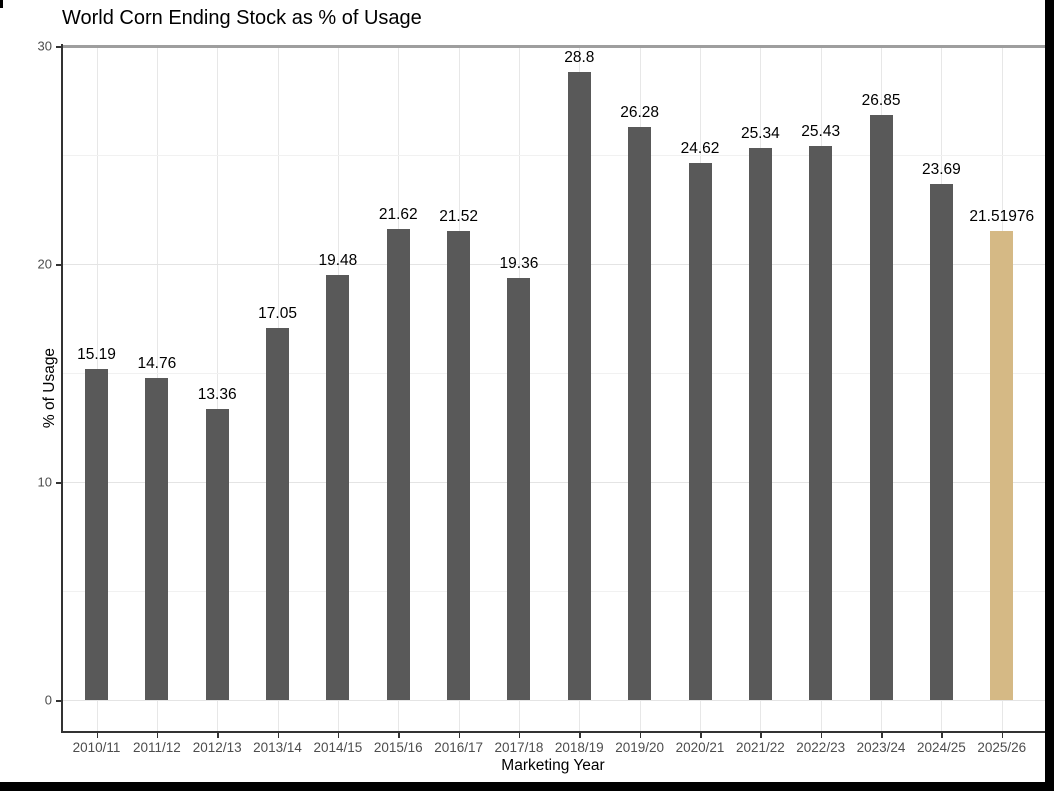 The height and width of the screenshot is (791, 1054). I want to click on bottom-border, so click(527, 786).